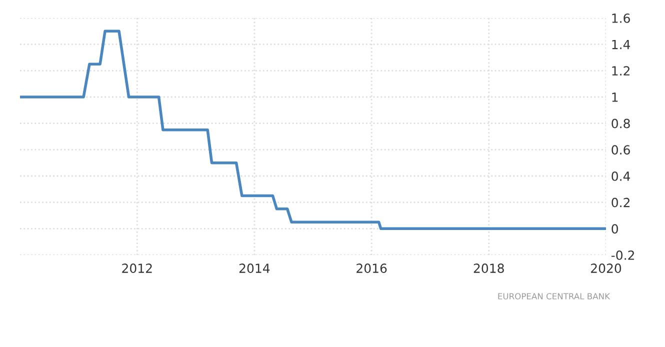 This screenshot has height=347, width=665. What do you see at coordinates (371, 269) in the screenshot?
I see `x-tick-label: 2016` at bounding box center [371, 269].